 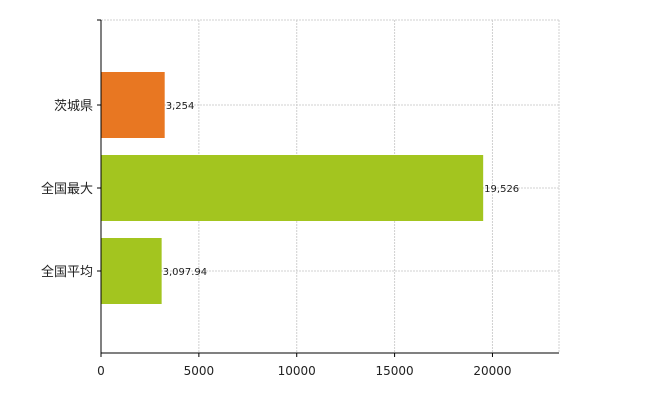 What do you see at coordinates (199, 371) in the screenshot?
I see `x-tick-label: 5000` at bounding box center [199, 371].